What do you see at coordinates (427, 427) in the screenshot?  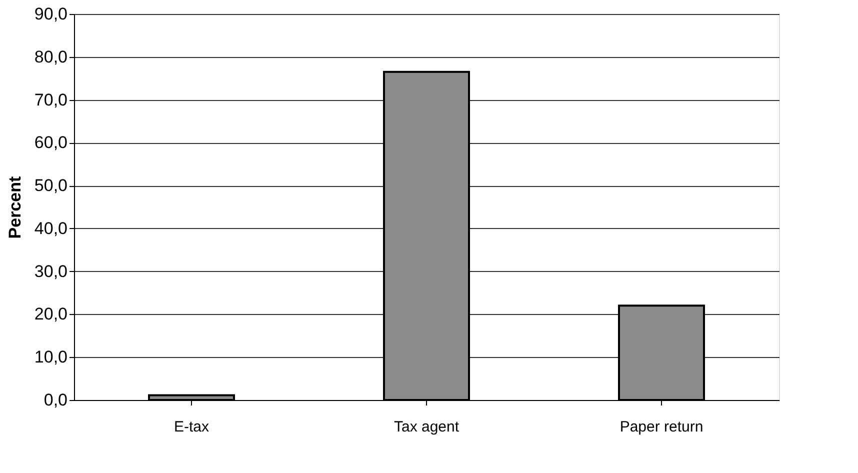 I see `x-tick-label: Tax agent` at bounding box center [427, 427].